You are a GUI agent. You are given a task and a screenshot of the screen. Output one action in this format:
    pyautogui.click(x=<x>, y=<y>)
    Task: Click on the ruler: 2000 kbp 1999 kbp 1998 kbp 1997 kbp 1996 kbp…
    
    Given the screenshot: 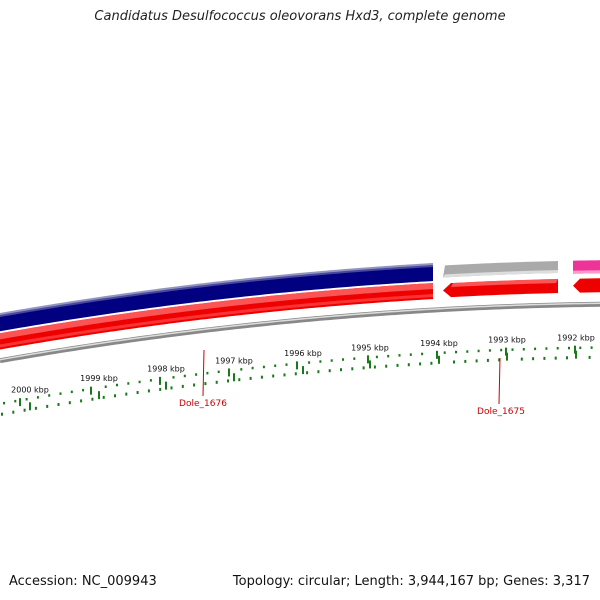 What is the action you would take?
    pyautogui.click(x=298, y=375)
    